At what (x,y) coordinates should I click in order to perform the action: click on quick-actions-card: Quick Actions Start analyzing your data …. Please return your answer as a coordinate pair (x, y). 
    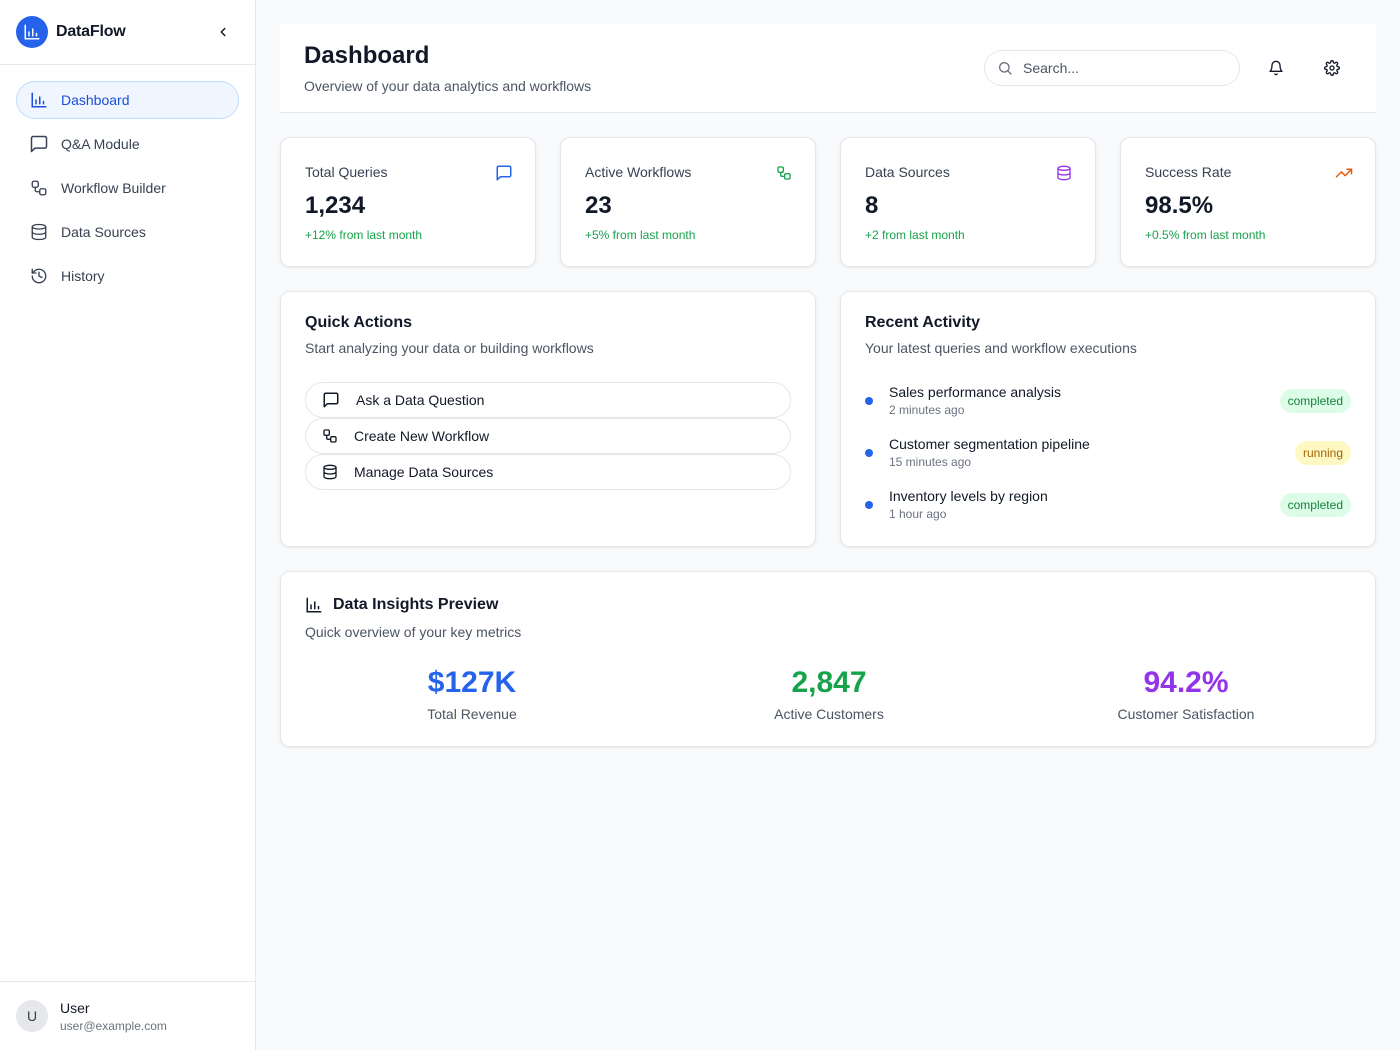
    Looking at the image, I should click on (548, 419).